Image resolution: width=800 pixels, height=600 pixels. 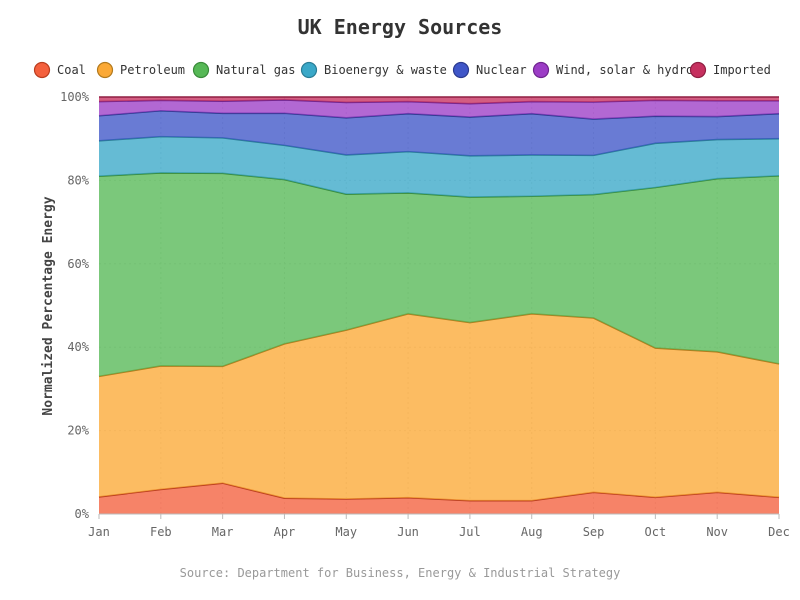 What do you see at coordinates (346, 532) in the screenshot?
I see `x-tick-label: May` at bounding box center [346, 532].